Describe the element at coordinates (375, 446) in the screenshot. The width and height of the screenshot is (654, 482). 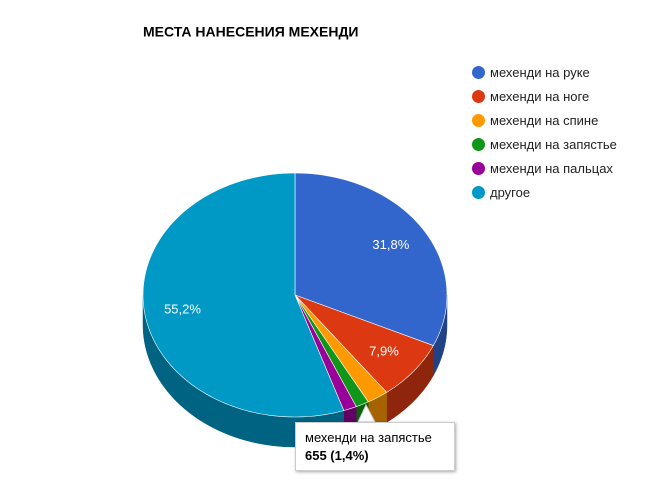
I see `tooltip: мехенди на запястье 655 (1,4%)` at that location.